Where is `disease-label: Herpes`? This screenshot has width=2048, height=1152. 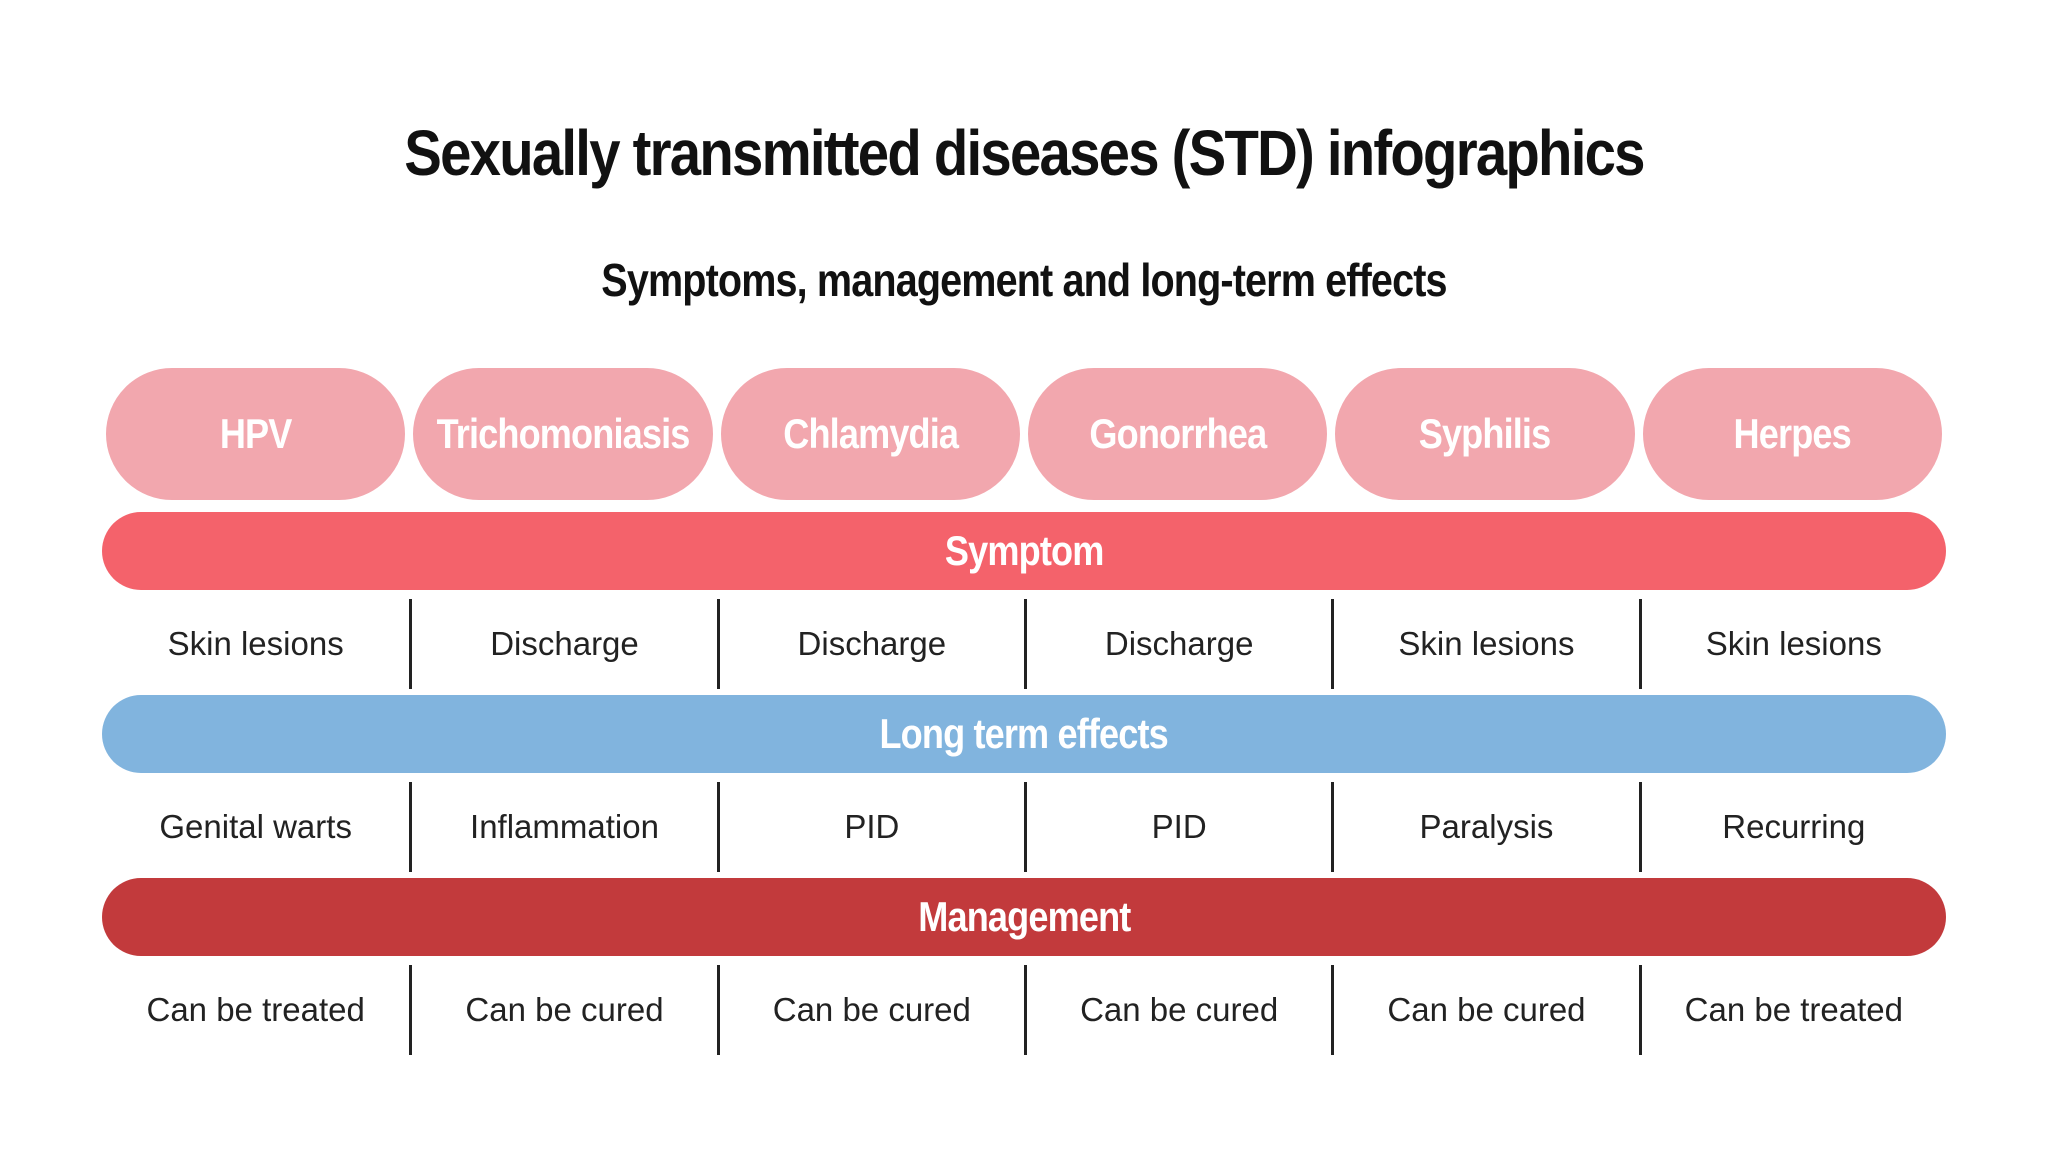
disease-label: Herpes is located at coordinates (1792, 433).